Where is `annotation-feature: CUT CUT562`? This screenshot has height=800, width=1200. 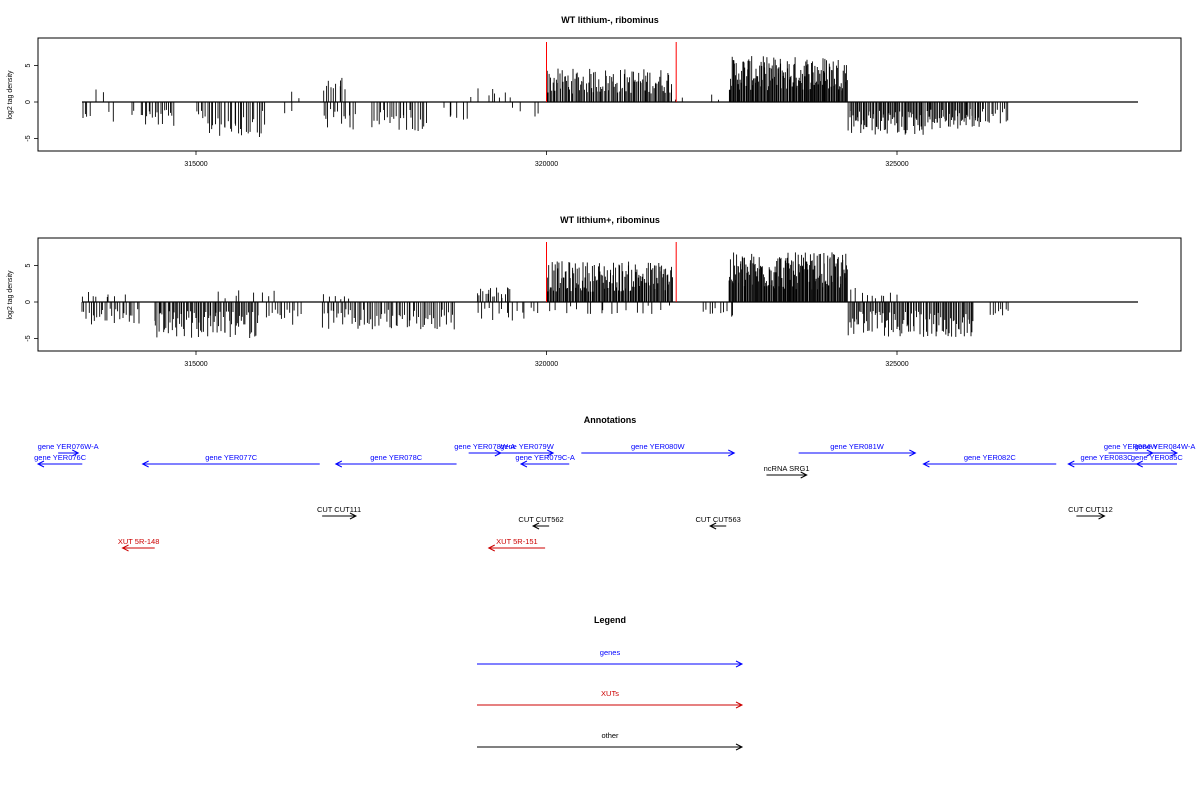
annotation-feature: CUT CUT562 is located at coordinates (541, 522).